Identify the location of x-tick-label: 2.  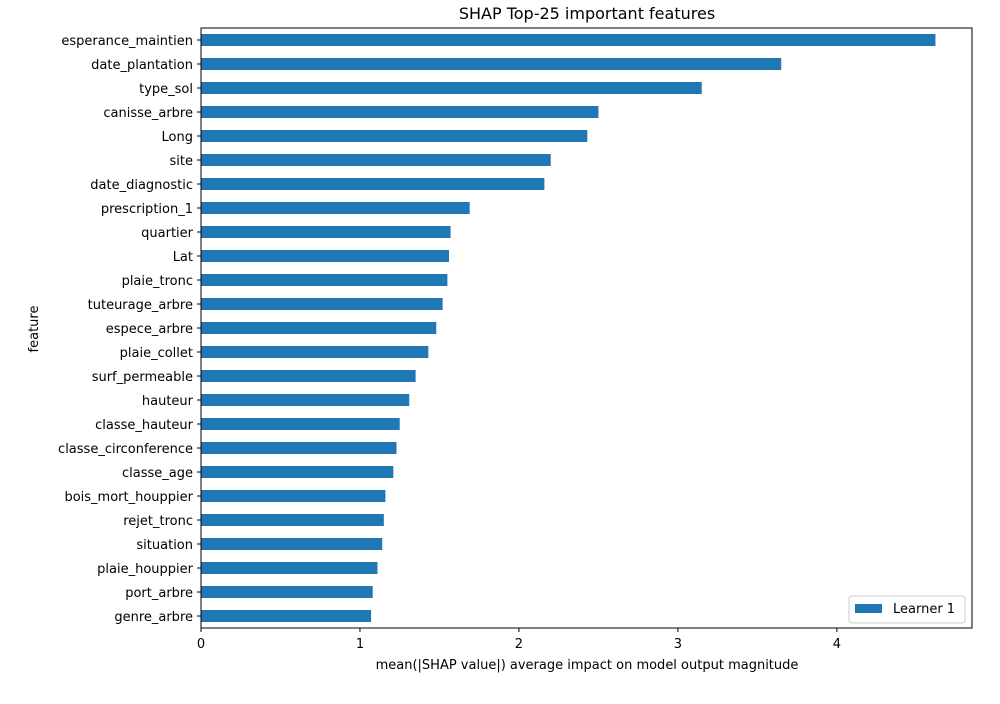
(519, 644).